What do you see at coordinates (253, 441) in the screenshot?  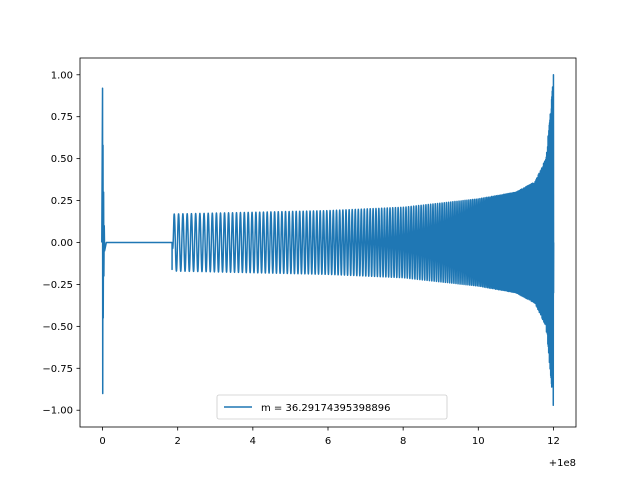 I see `x-tick-label: 4` at bounding box center [253, 441].